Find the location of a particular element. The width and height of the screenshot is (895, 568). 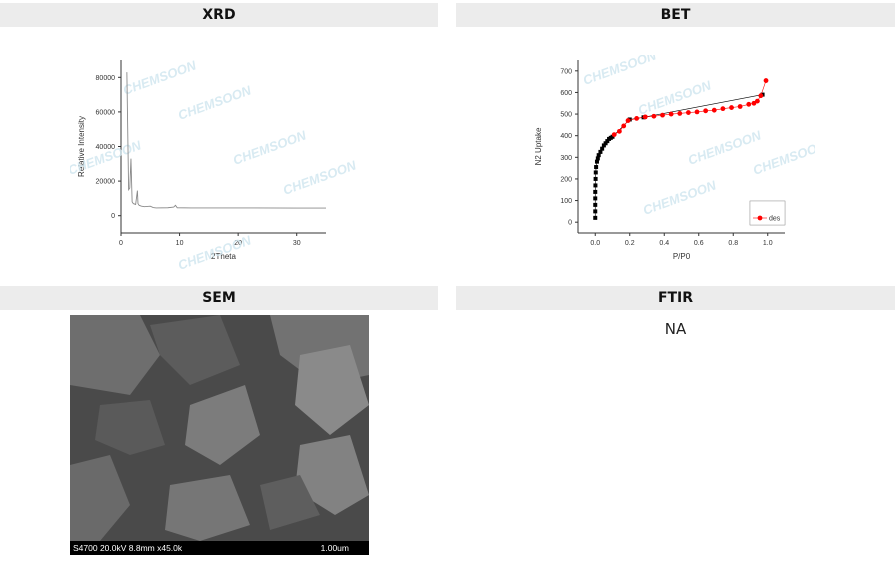

x-tick-label: 10 is located at coordinates (180, 243).